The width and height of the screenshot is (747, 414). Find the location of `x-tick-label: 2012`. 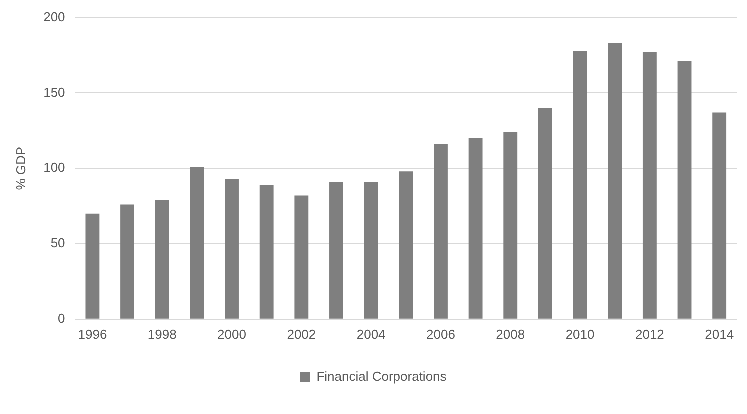

x-tick-label: 2012 is located at coordinates (649, 334).